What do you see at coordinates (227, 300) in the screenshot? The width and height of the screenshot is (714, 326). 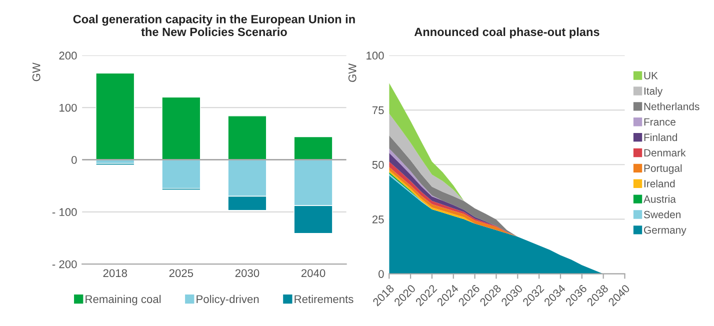 I see `legend-label: Policy-driven` at bounding box center [227, 300].